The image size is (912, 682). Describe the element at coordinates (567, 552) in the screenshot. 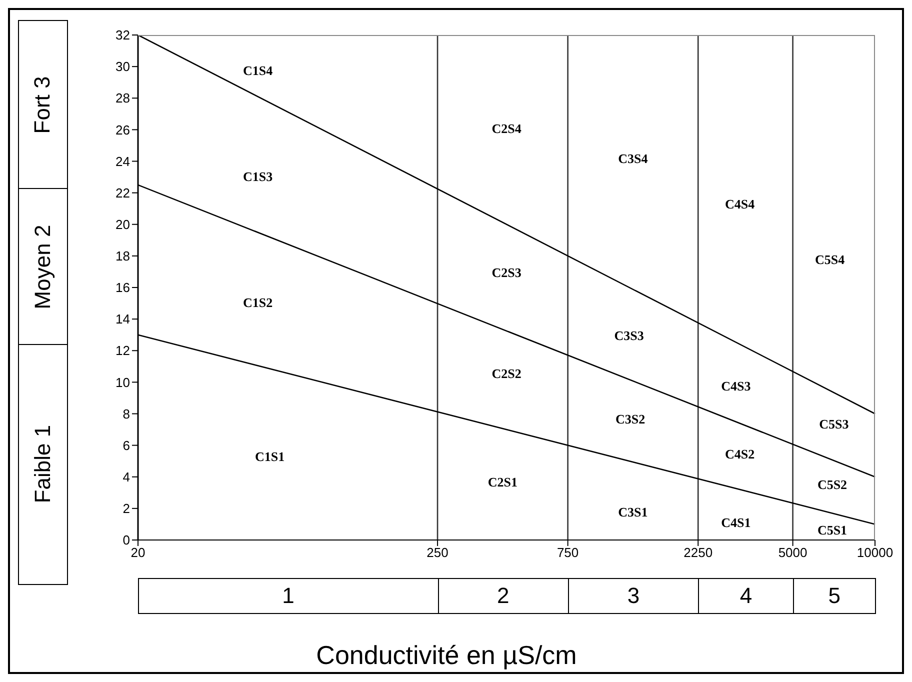

I see `x-tick-label: 750` at that location.